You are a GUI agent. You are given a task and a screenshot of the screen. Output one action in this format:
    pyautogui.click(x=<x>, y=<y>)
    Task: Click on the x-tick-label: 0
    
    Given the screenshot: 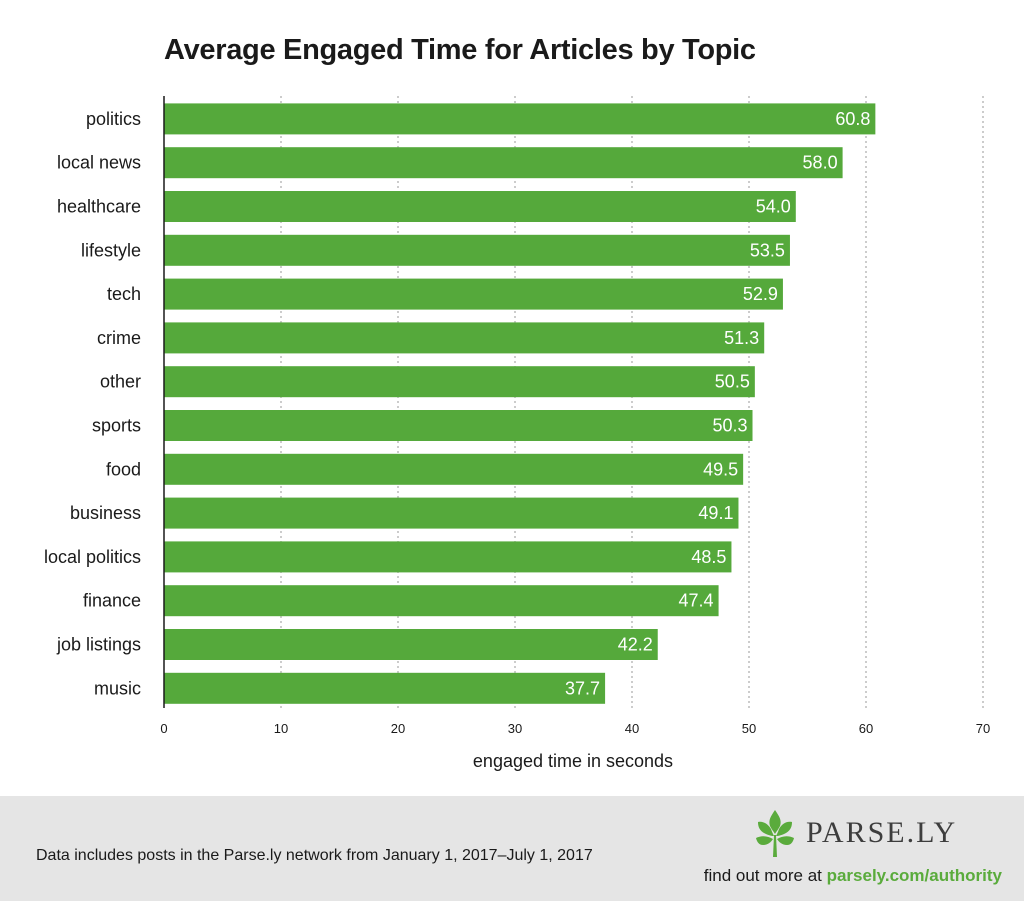 What is the action you would take?
    pyautogui.click(x=163, y=728)
    